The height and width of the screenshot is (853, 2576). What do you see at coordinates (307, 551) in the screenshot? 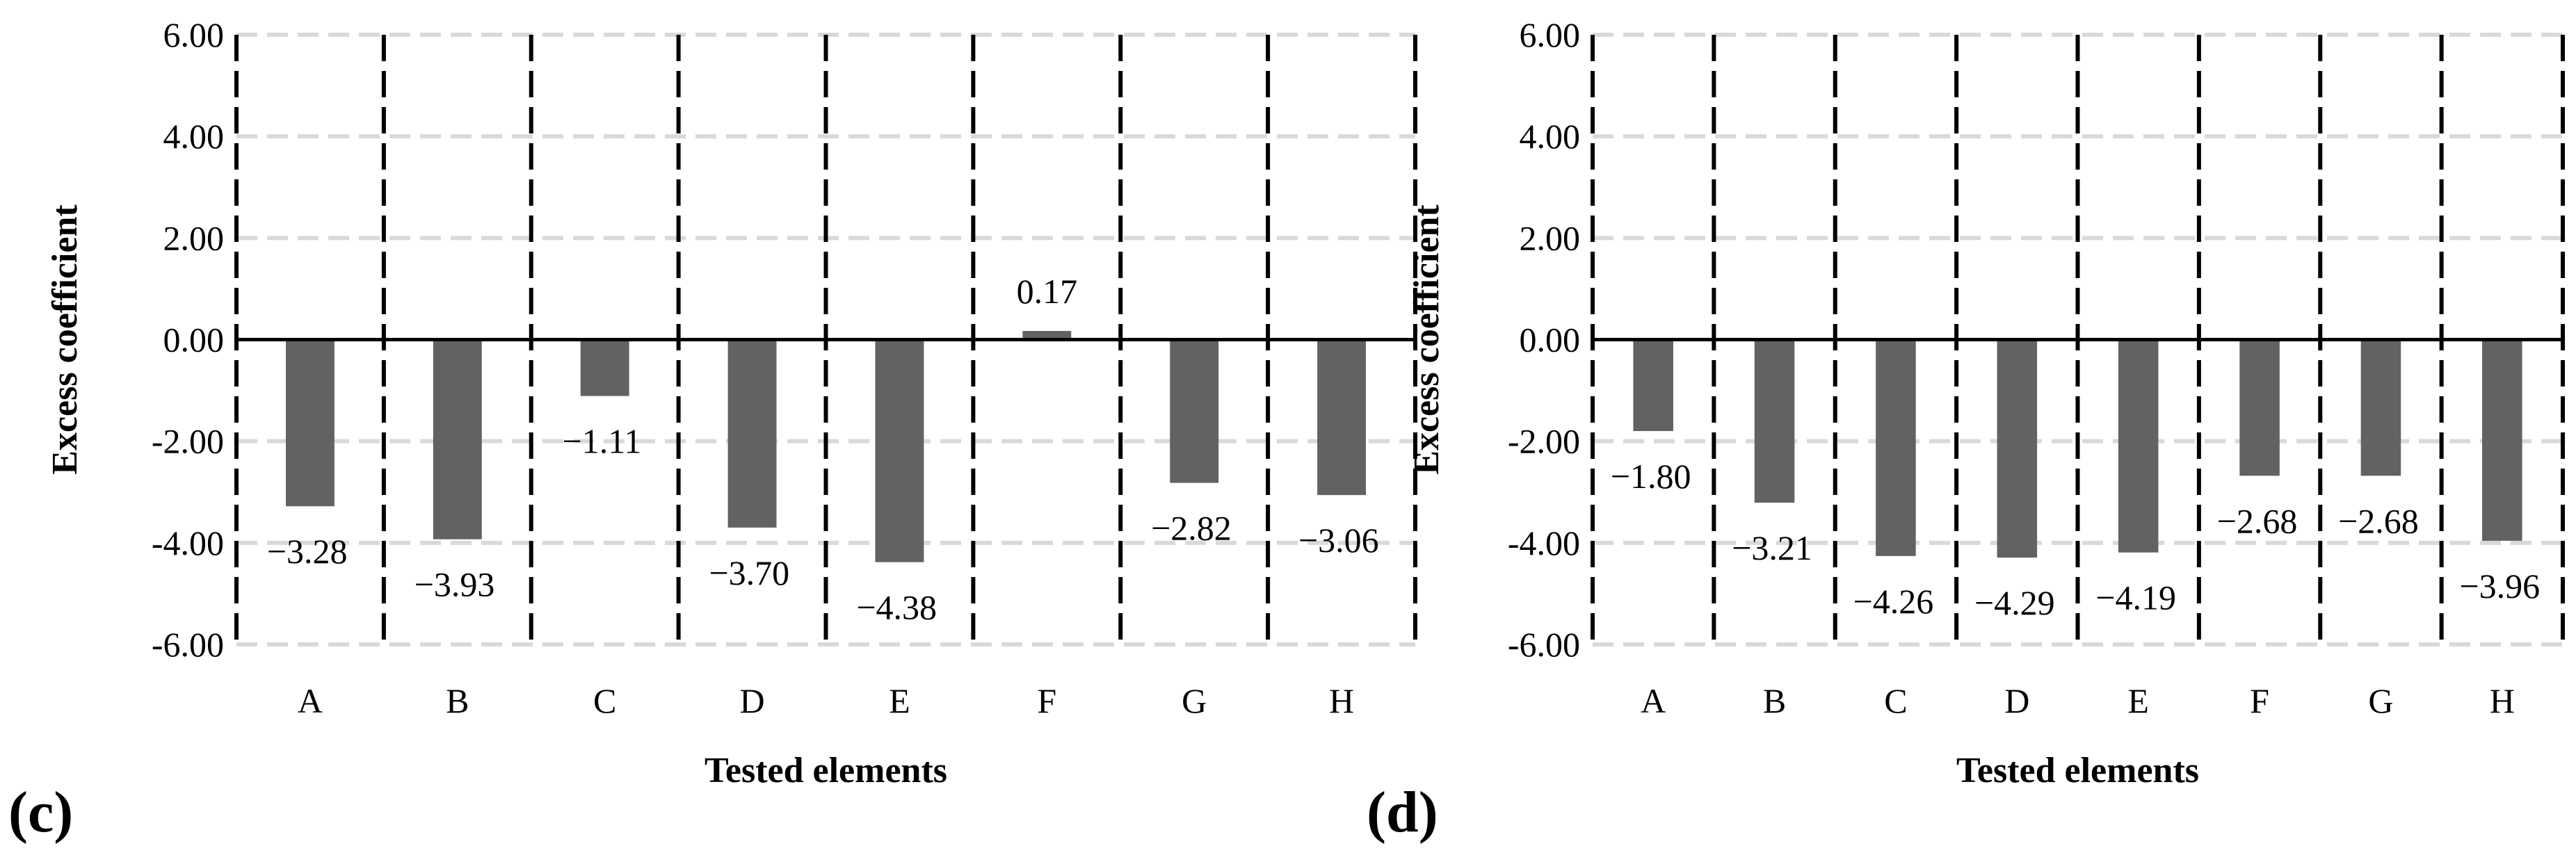
I see `data-label: −3.28` at bounding box center [307, 551].